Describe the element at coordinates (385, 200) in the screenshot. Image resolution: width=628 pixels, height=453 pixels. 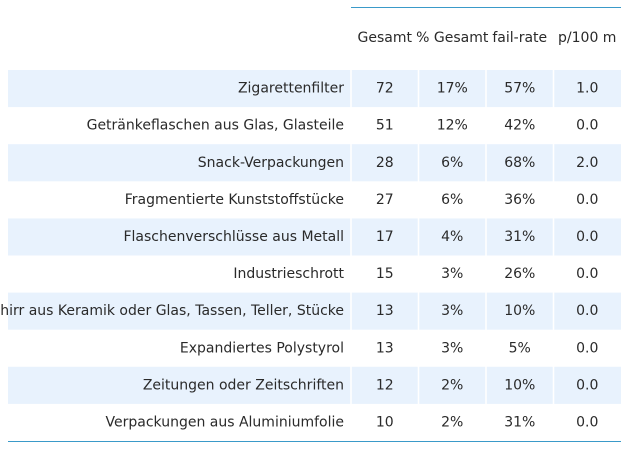
I see `table-cell: 27` at that location.